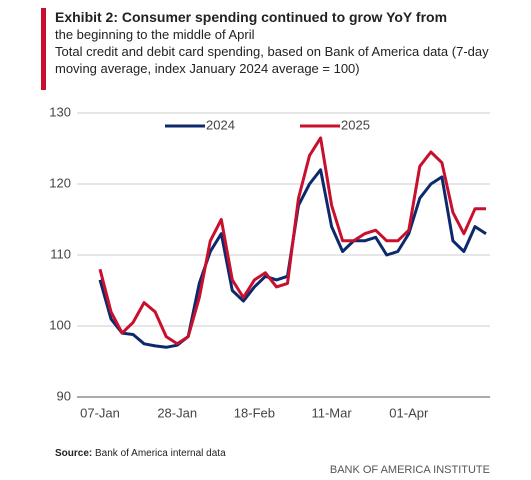  Describe the element at coordinates (177, 412) in the screenshot. I see `x-tick-label: 28-Jan` at that location.